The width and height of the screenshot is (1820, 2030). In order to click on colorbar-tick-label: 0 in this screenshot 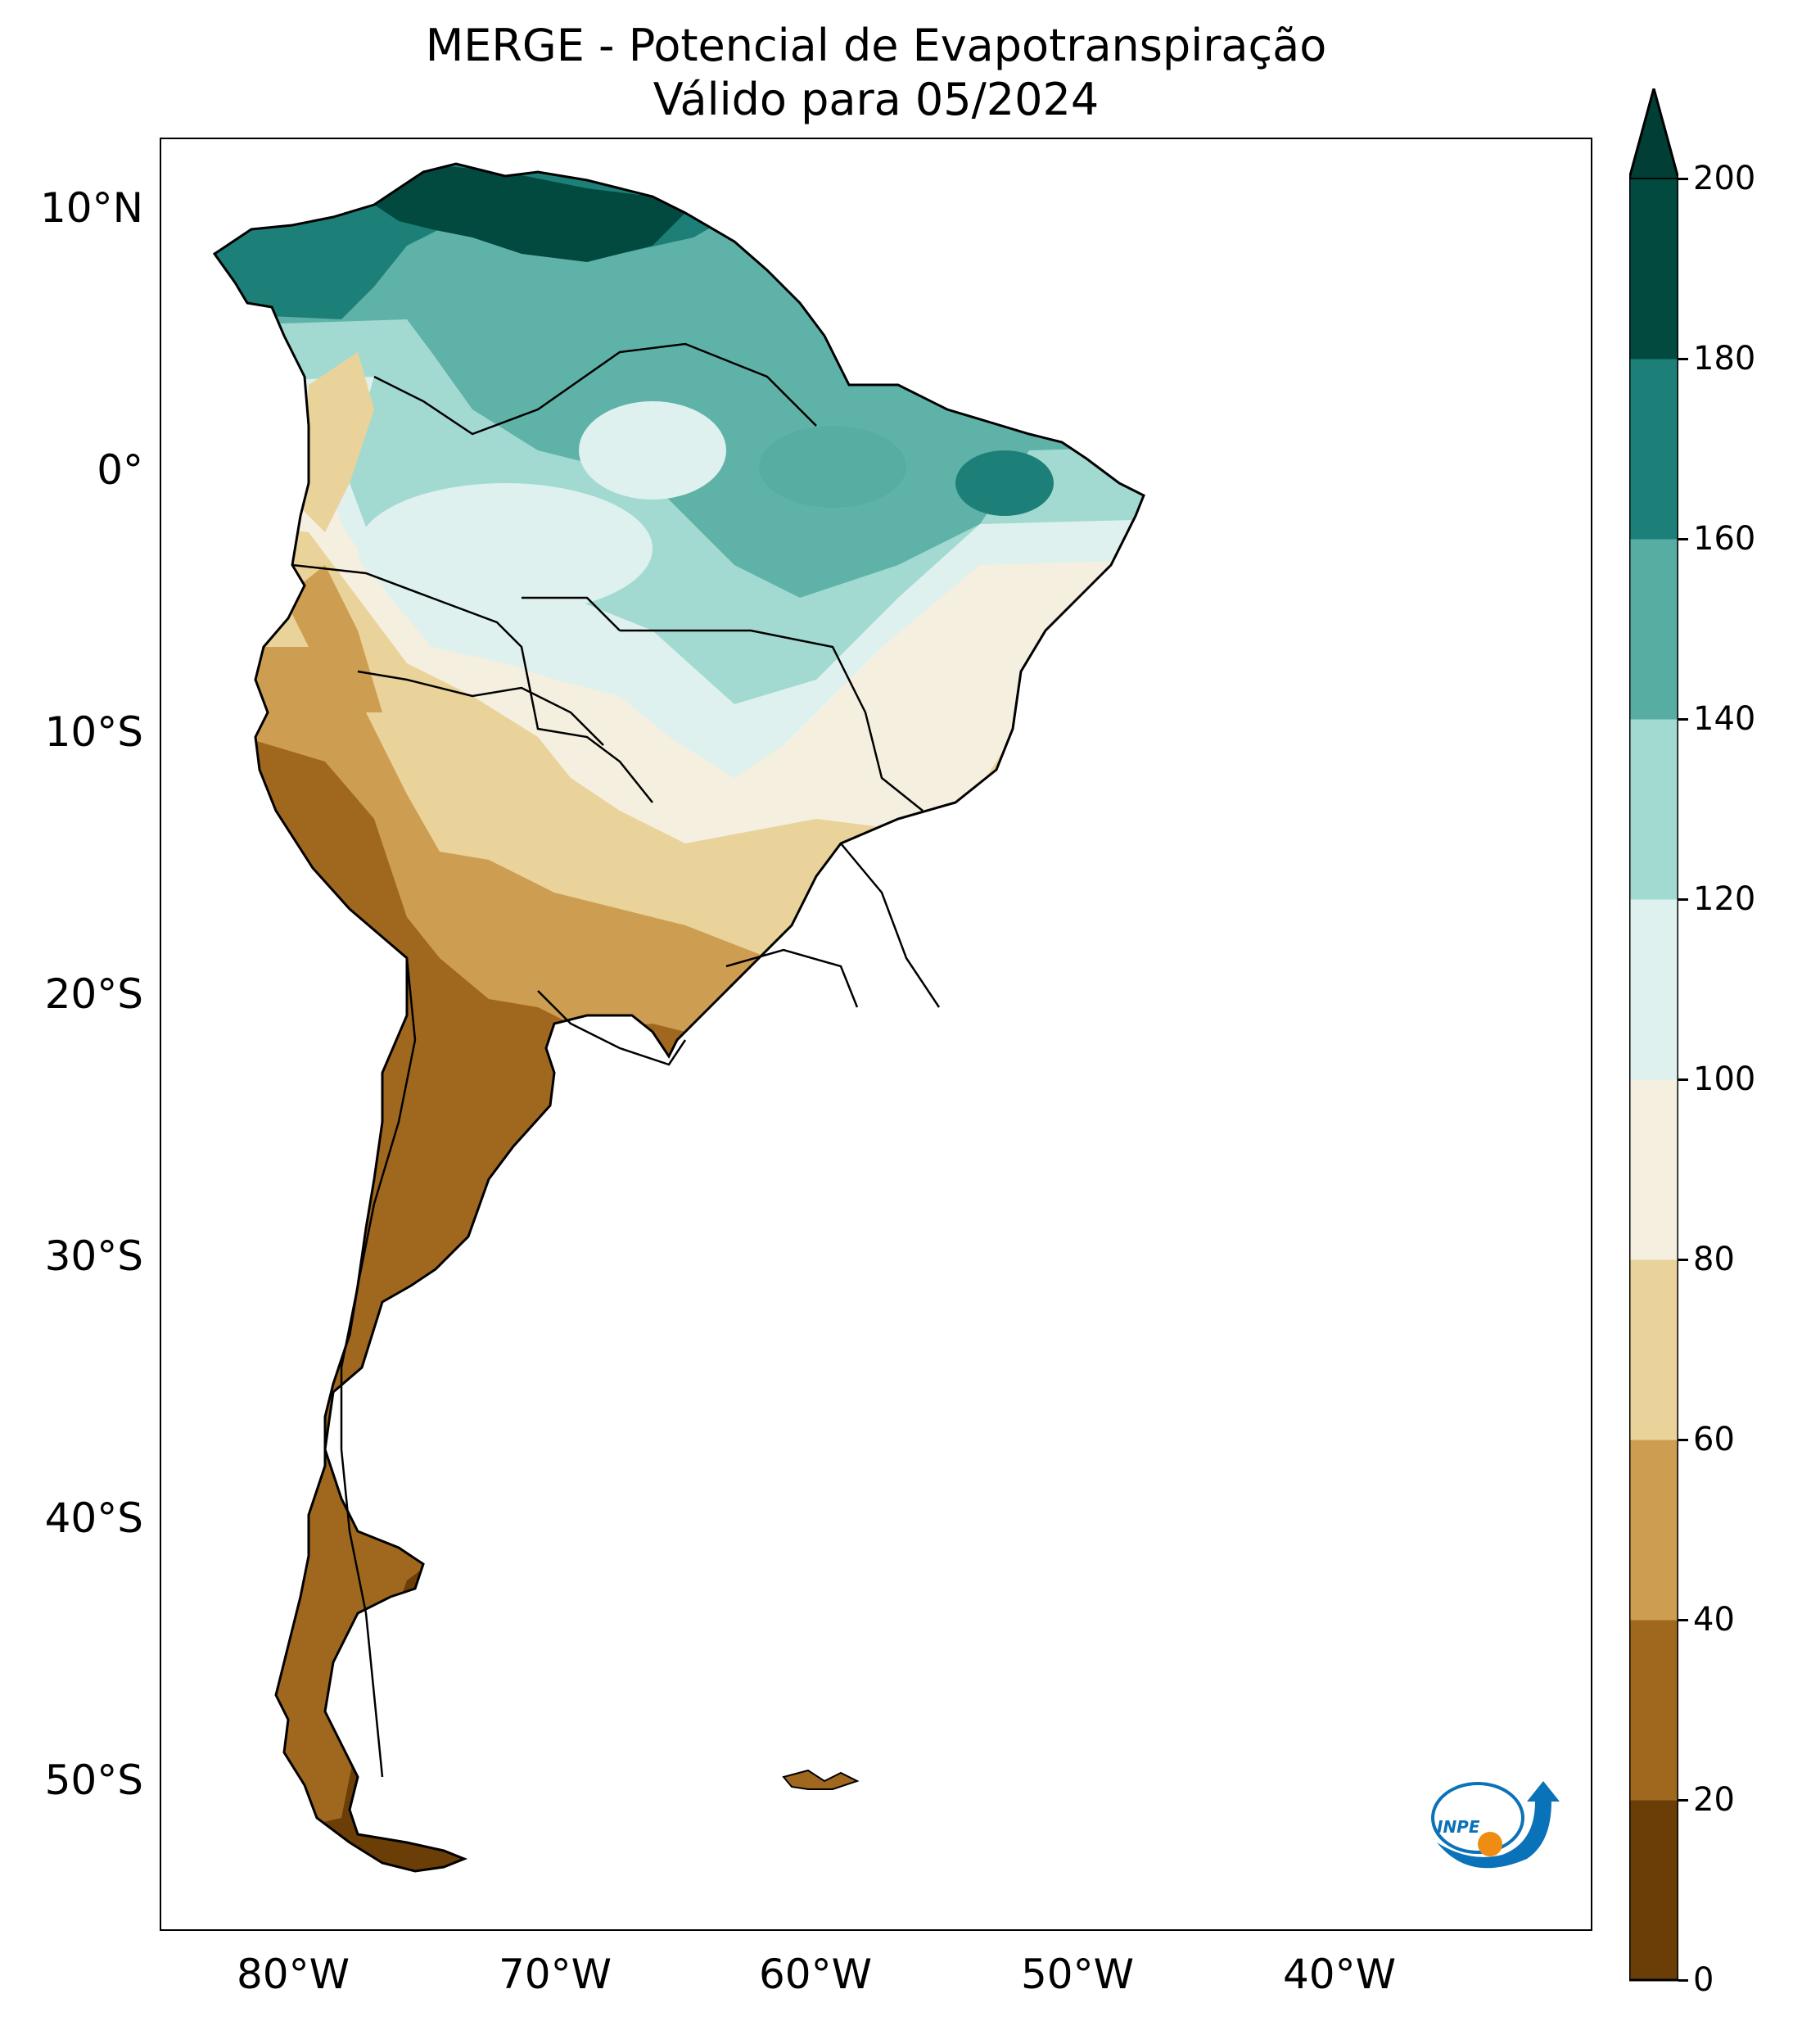, I will do `click(1703, 1980)`.